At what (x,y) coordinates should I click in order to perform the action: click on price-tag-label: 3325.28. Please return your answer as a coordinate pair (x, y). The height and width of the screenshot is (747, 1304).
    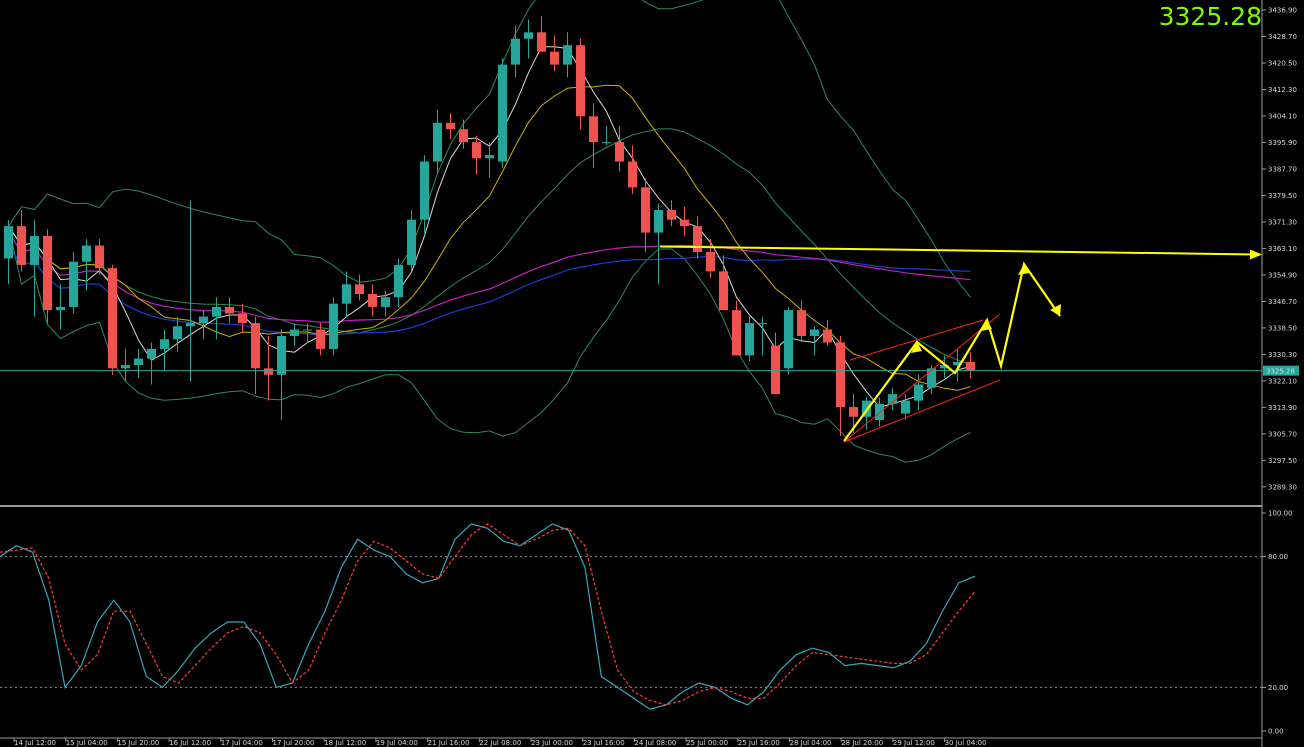
    Looking at the image, I should click on (1280, 372).